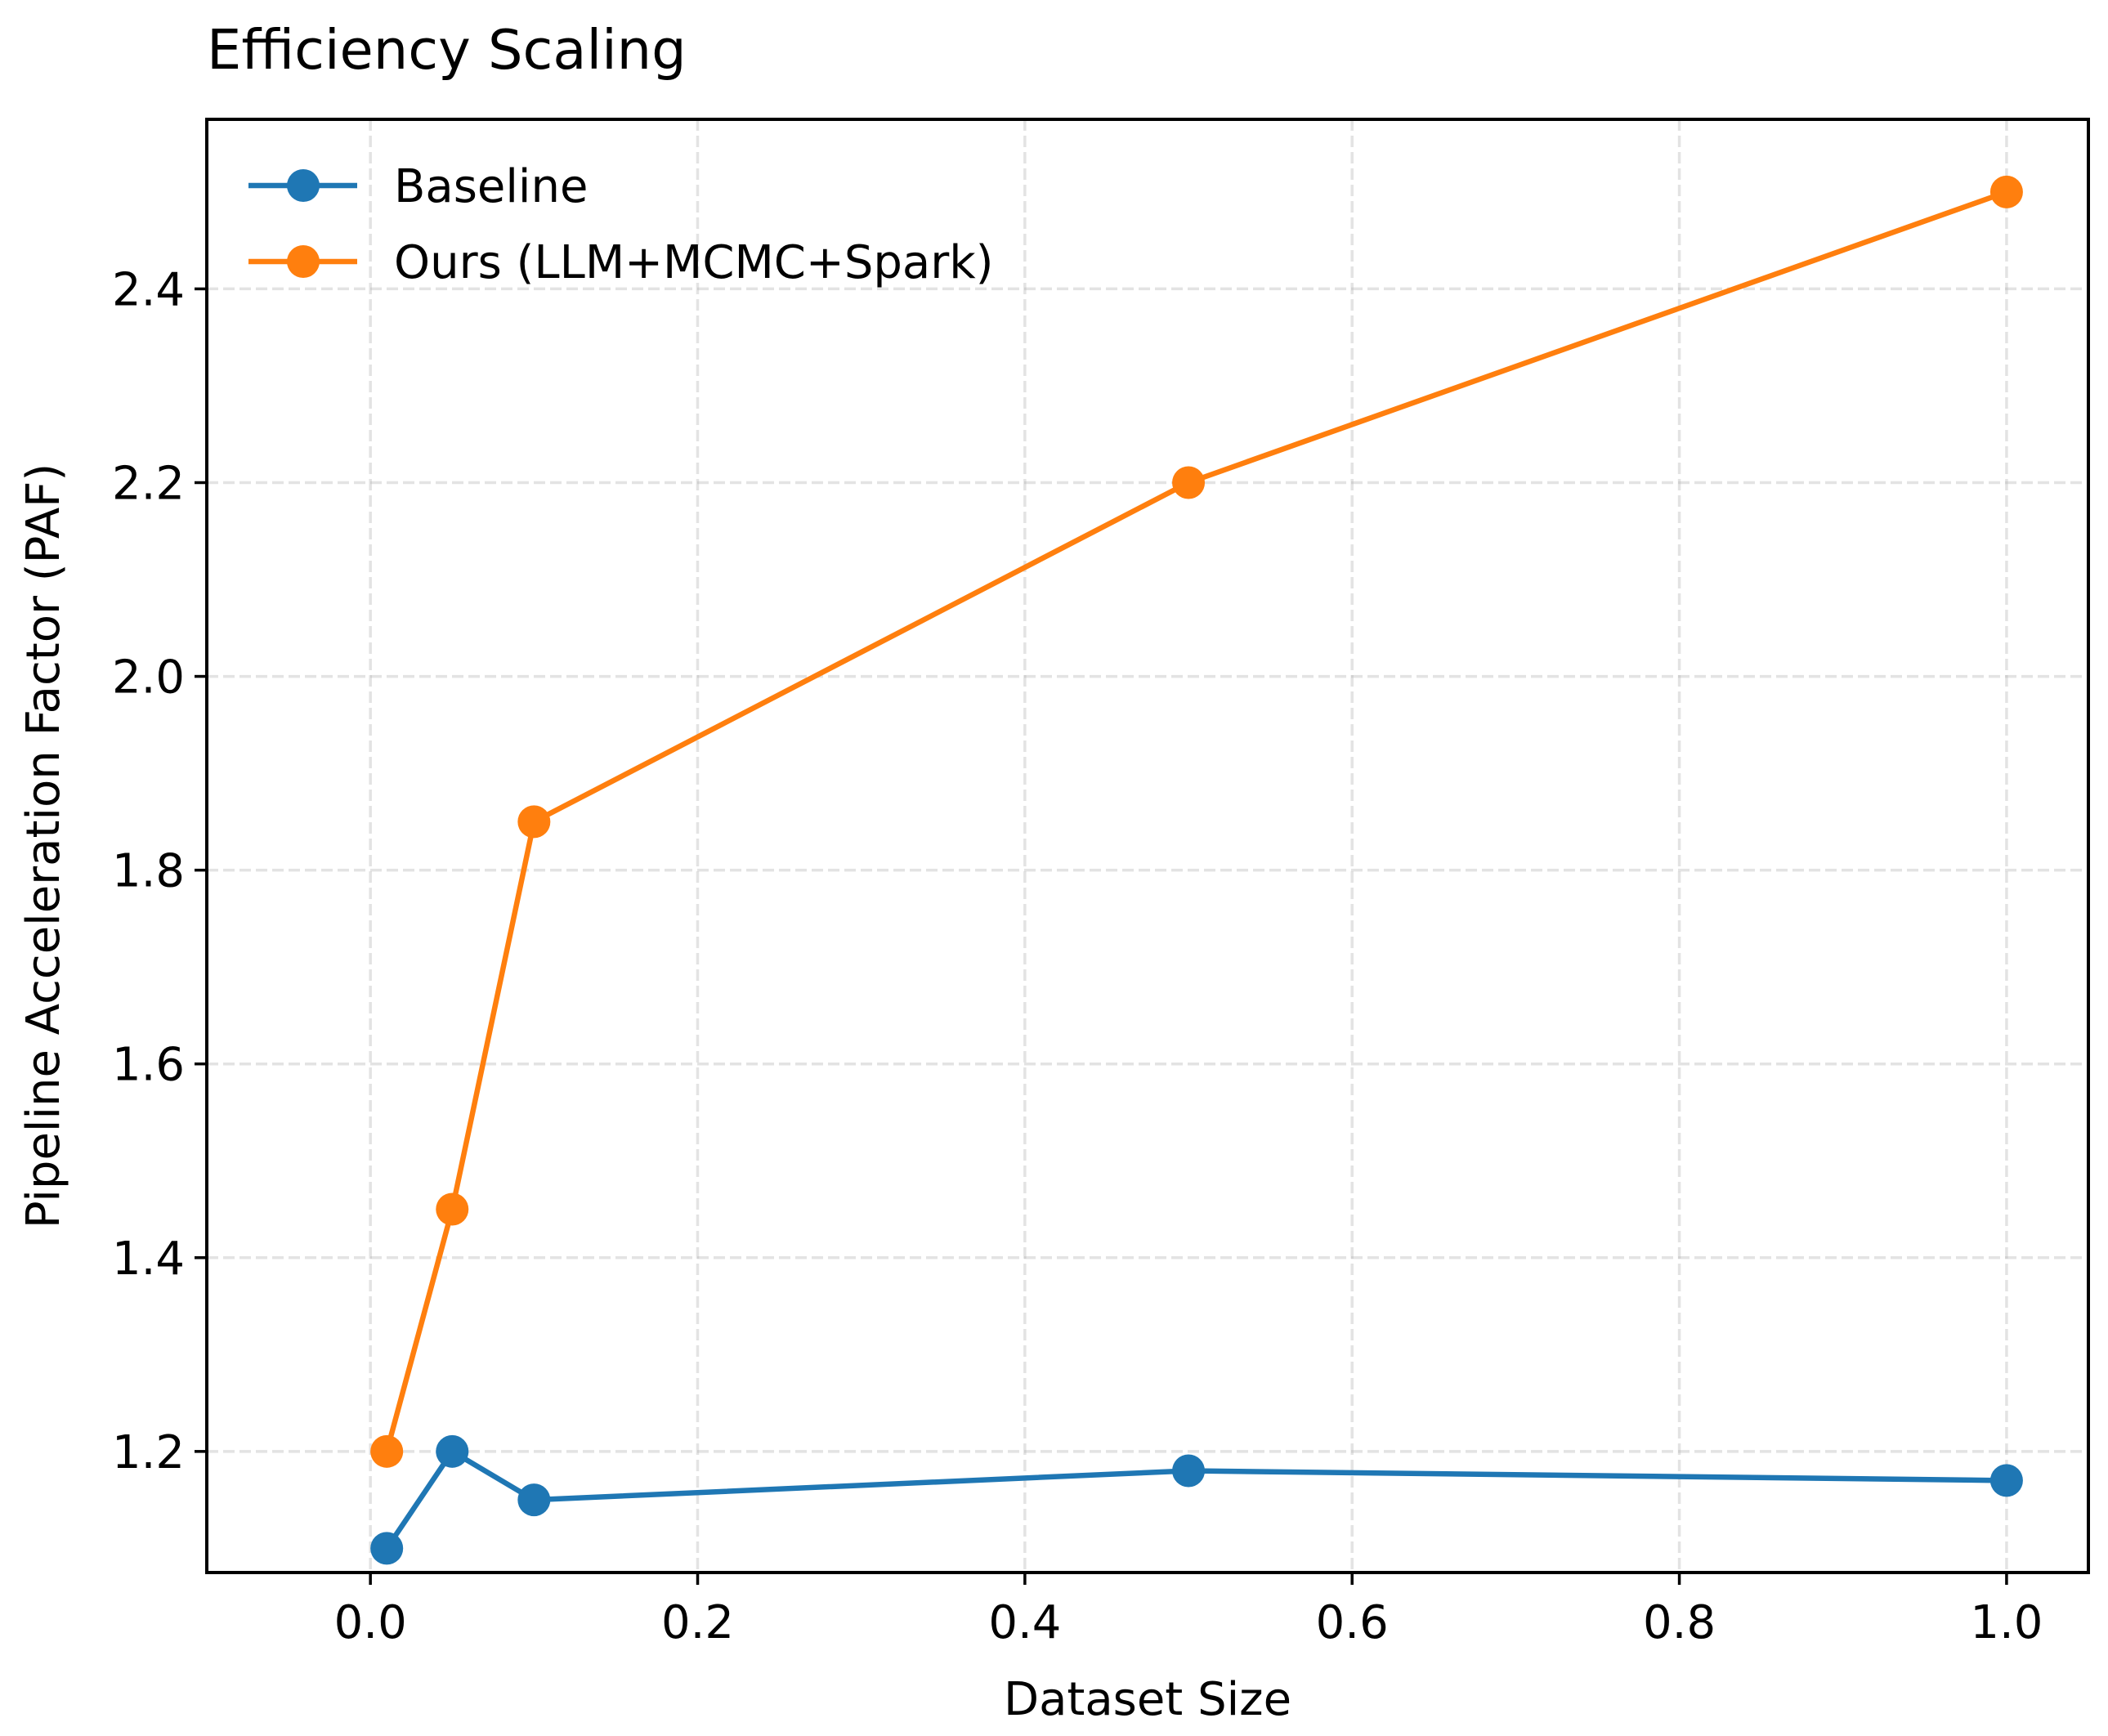 This screenshot has width=2108, height=1736. I want to click on x-tick-label: 0.6, so click(1352, 1622).